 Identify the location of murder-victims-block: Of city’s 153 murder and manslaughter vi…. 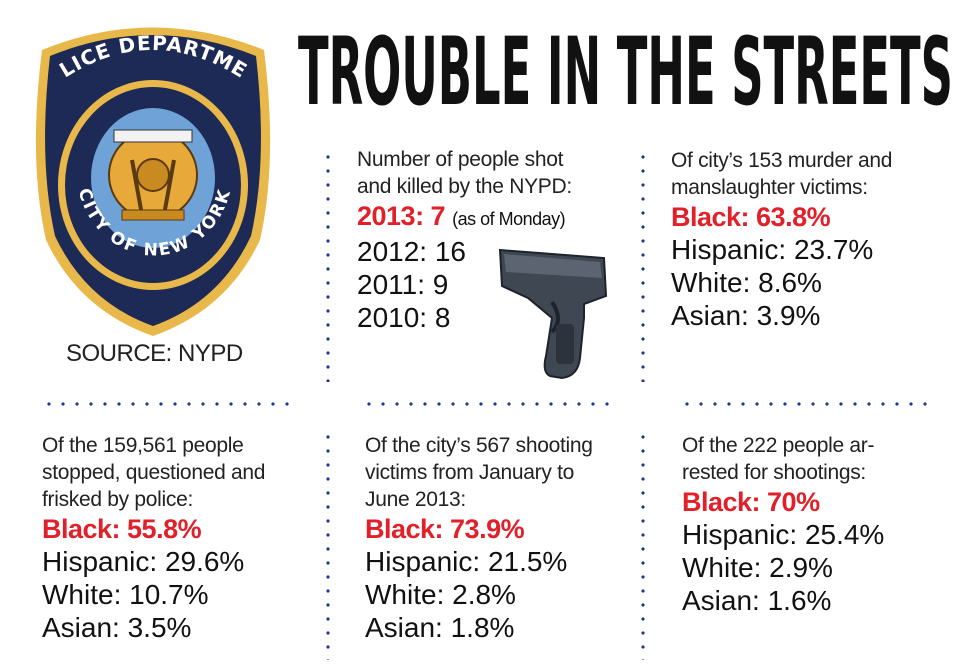
(816, 239).